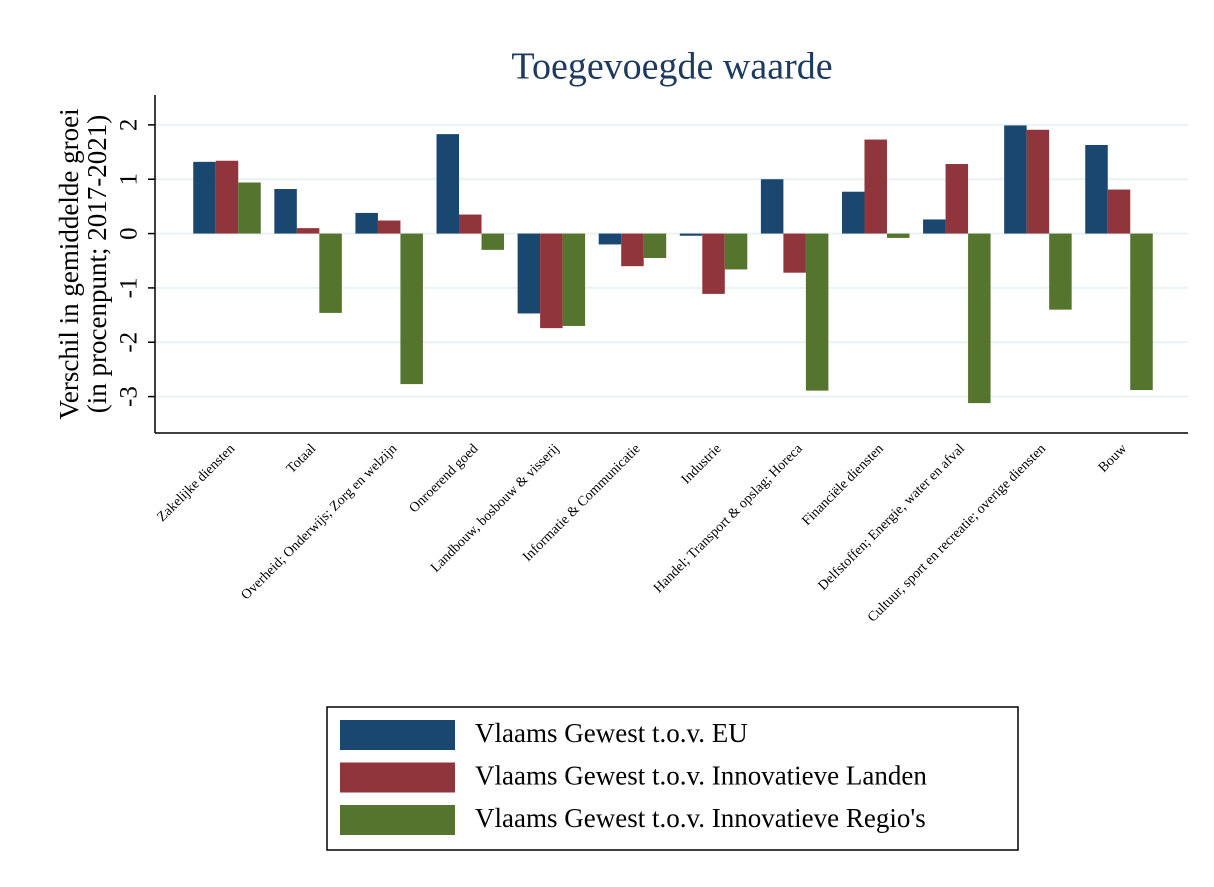 The width and height of the screenshot is (1214, 887). What do you see at coordinates (129, 125) in the screenshot?
I see `y-tick-label: 2` at bounding box center [129, 125].